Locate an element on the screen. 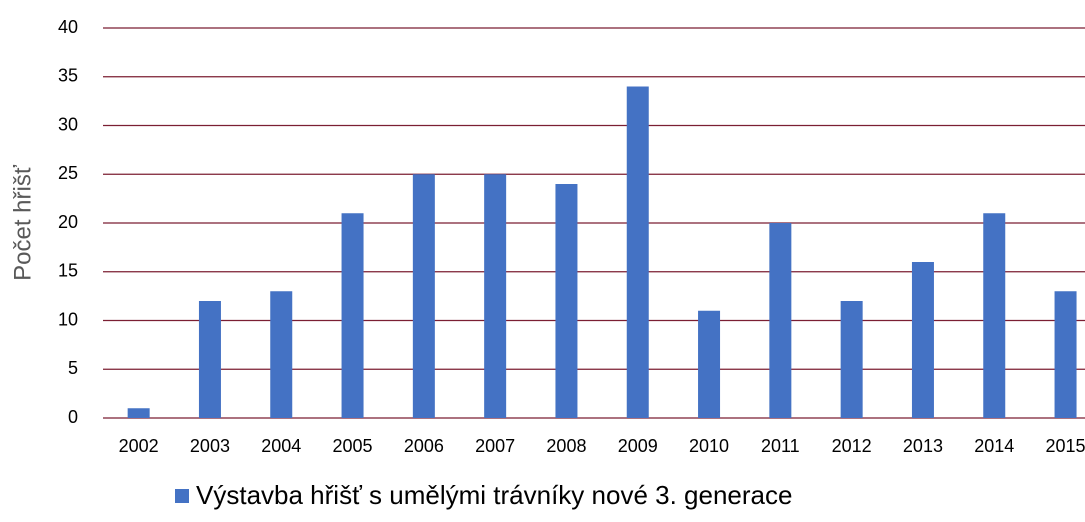  x-tick-label: 2003 is located at coordinates (210, 446).